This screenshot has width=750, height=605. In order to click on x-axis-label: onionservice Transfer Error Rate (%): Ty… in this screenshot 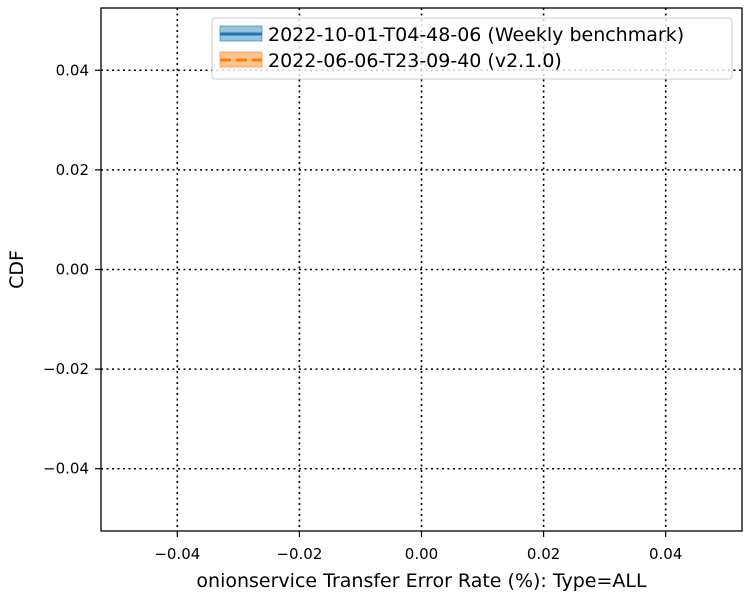, I will do `click(421, 581)`.